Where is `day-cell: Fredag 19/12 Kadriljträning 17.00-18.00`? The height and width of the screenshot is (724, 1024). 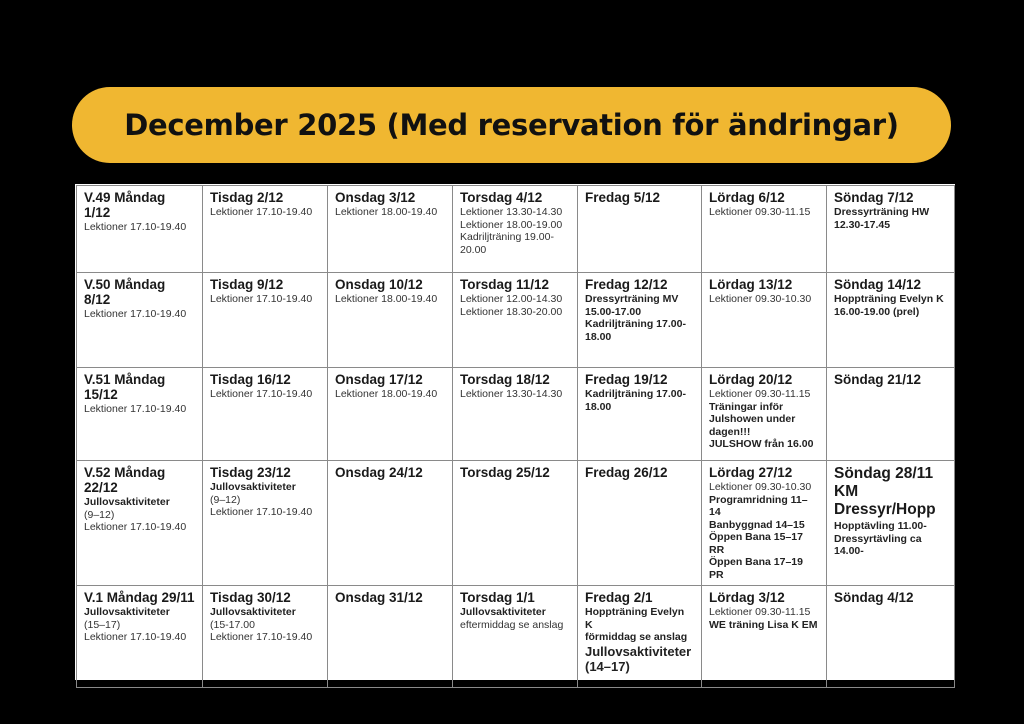
day-cell: Fredag 19/12 Kadriljträning 17.00-18.00 is located at coordinates (639, 414).